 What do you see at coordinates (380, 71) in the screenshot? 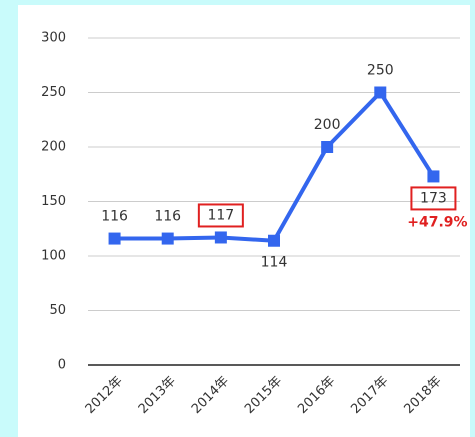
I see `data-label: 250` at bounding box center [380, 71].